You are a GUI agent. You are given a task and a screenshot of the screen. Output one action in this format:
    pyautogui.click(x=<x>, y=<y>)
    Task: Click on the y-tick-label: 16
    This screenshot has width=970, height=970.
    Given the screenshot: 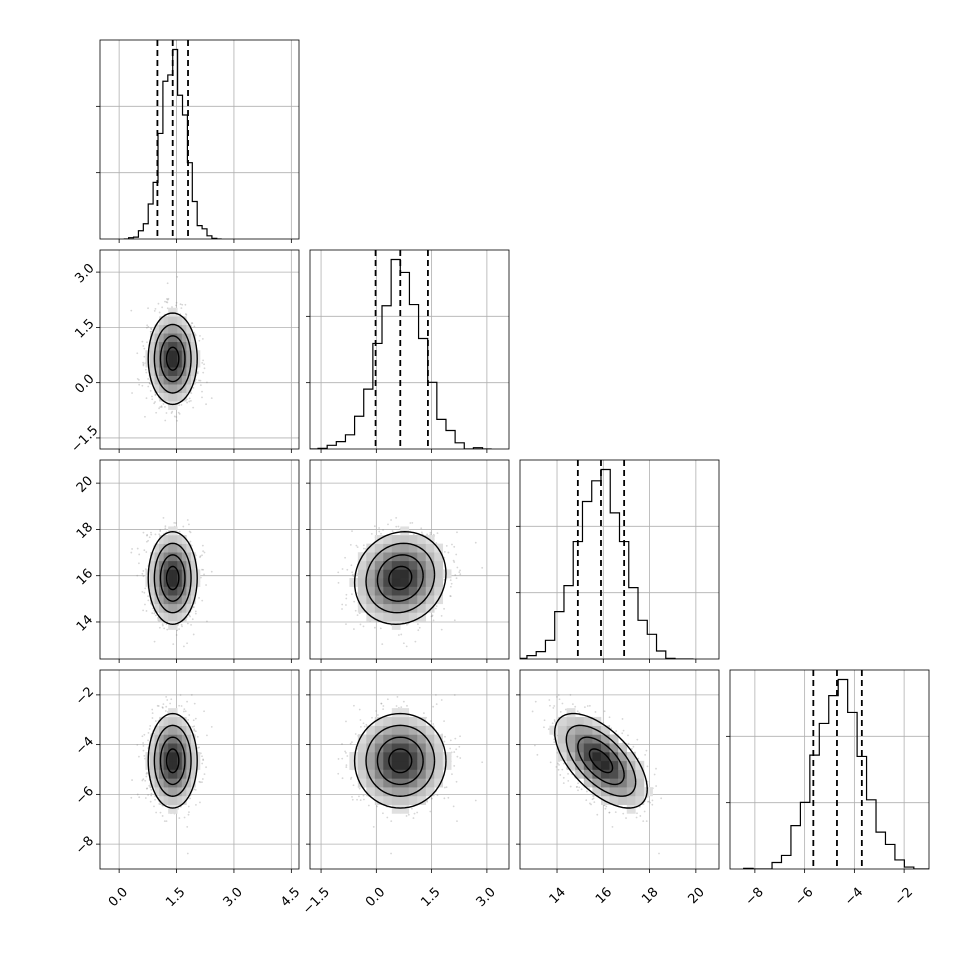 What is the action you would take?
    pyautogui.click(x=85, y=577)
    